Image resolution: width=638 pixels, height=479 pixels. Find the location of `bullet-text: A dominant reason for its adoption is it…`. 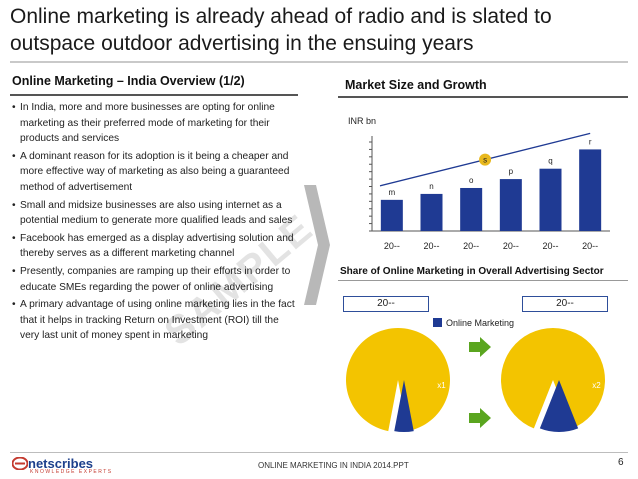

bullet-text: A dominant reason for its adoption is it… is located at coordinates (155, 171).